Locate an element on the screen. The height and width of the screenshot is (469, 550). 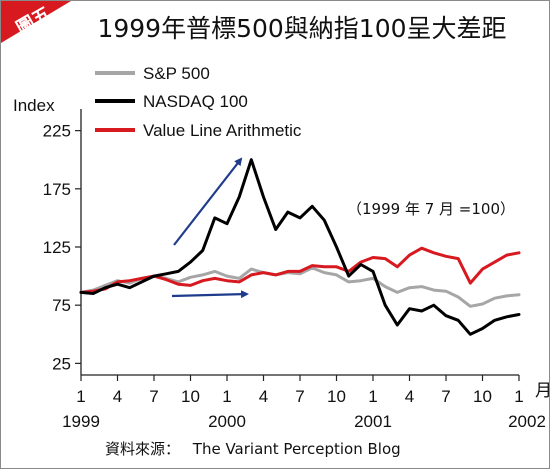
source-line: 資料來源： The Variant Perception Blog is located at coordinates (253, 448).